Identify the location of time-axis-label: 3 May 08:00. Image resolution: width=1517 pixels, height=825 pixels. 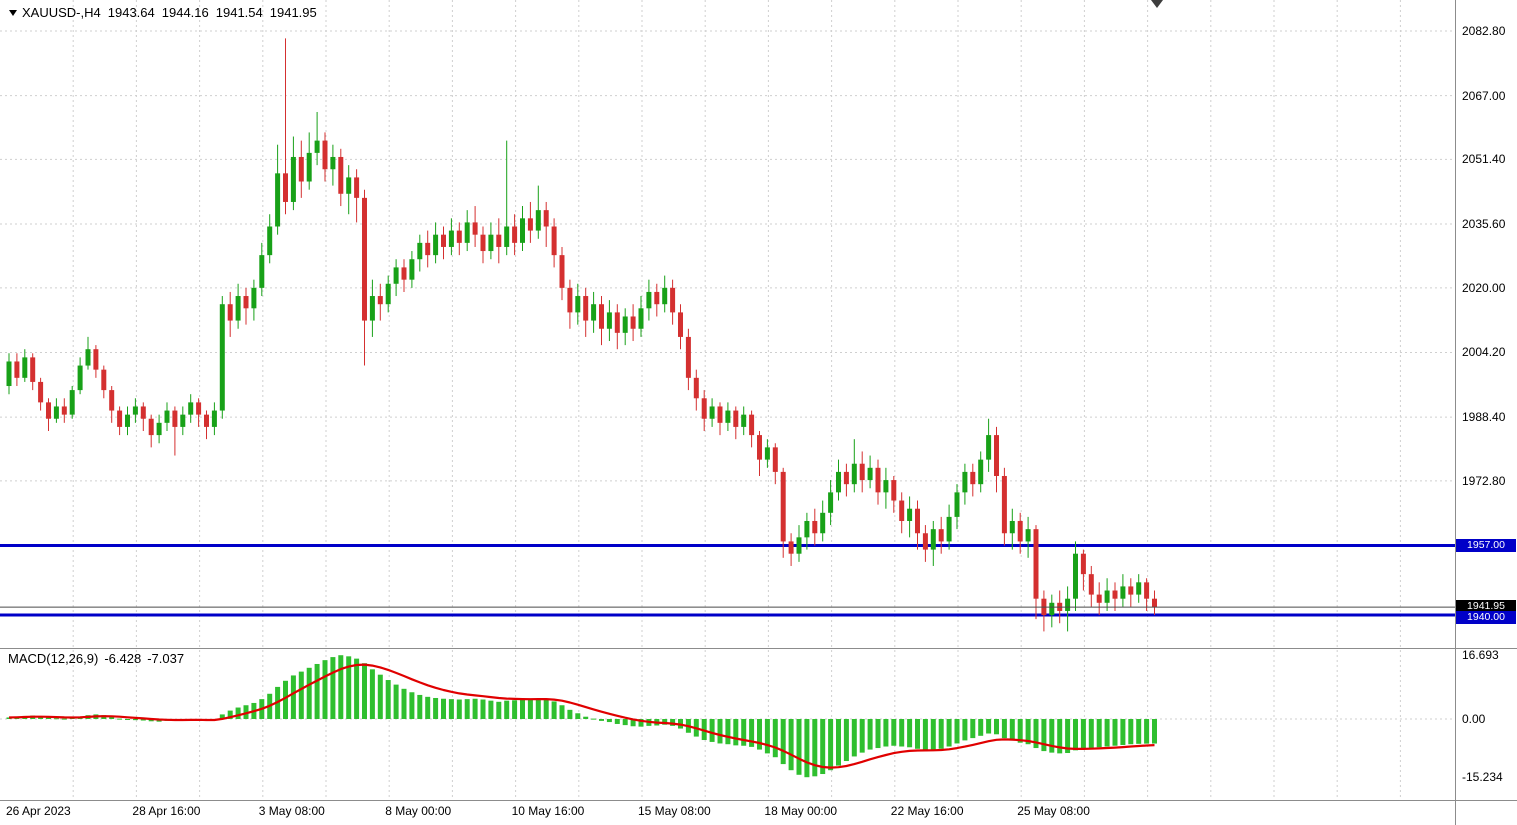
(291, 811).